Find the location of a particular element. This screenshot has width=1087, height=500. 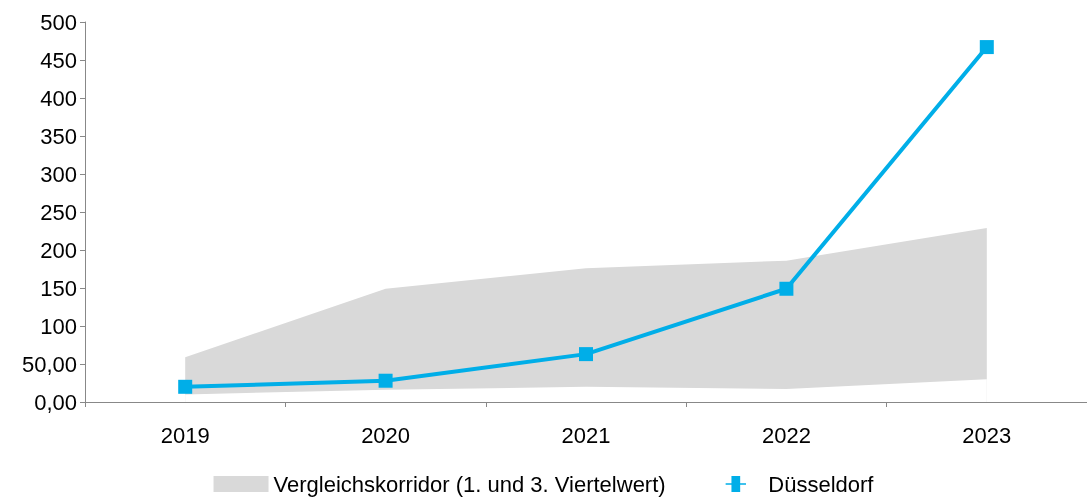

y-tick-label: 350 is located at coordinates (58, 136).